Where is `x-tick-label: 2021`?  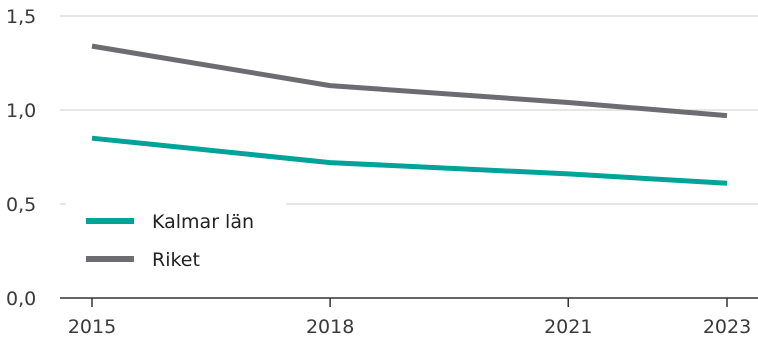 x-tick-label: 2021 is located at coordinates (568, 326).